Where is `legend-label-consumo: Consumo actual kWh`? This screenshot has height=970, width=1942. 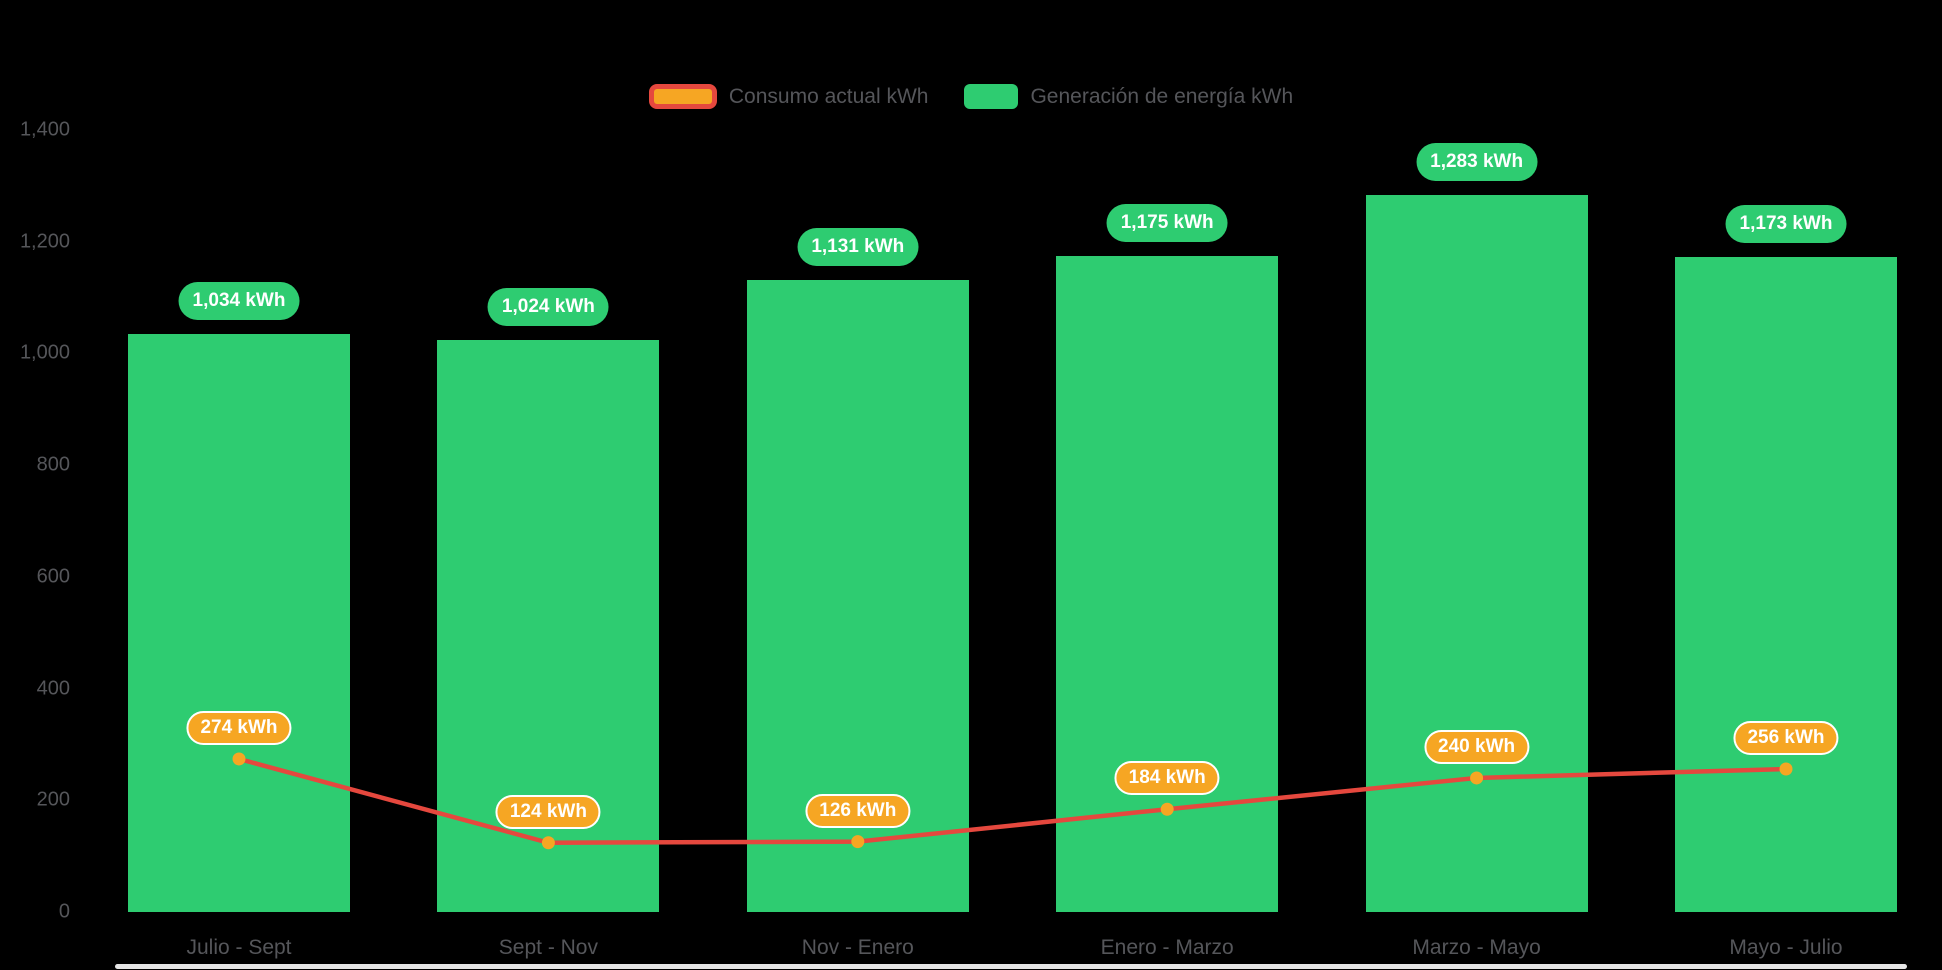 legend-label-consumo: Consumo actual kWh is located at coordinates (828, 96).